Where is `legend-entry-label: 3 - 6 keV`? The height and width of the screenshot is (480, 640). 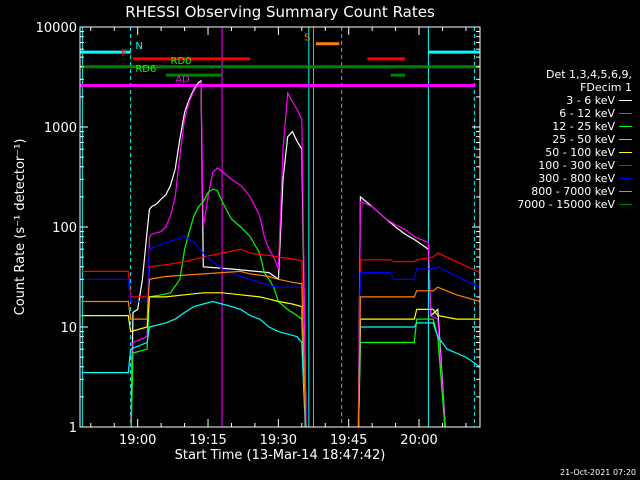 legend-entry-label: 3 - 6 keV is located at coordinates (590, 100).